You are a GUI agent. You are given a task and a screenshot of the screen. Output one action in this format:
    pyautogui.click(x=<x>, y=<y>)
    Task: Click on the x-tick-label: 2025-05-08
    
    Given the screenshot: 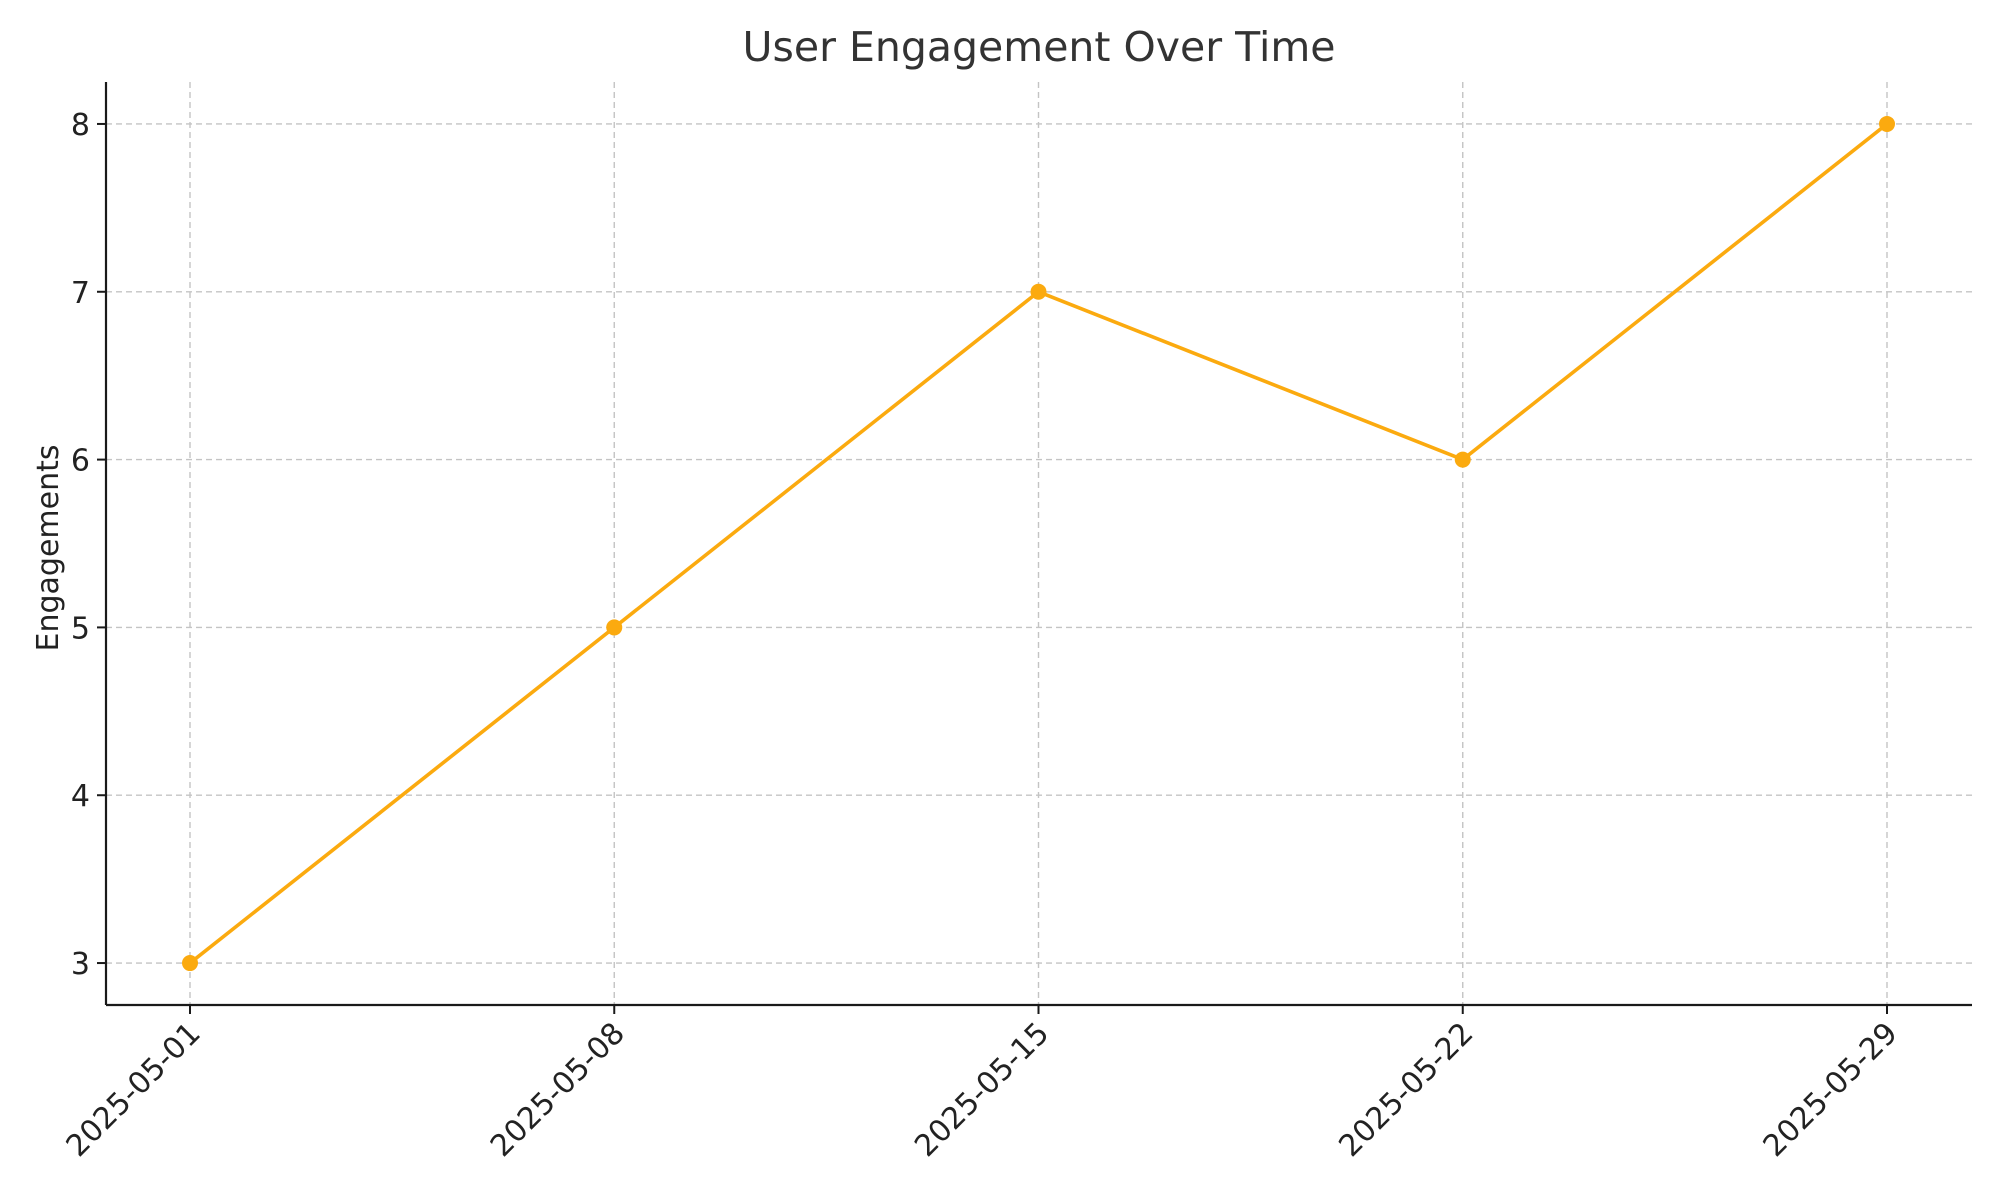 What is the action you would take?
    pyautogui.click(x=558, y=1090)
    